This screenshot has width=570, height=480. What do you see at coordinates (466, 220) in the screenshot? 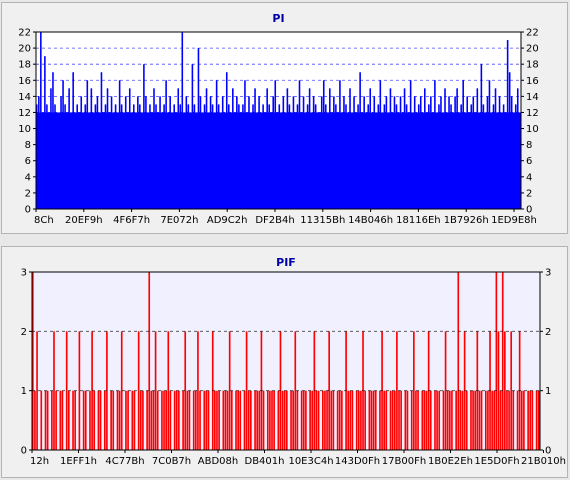
I see `x-tick-label: 1B7926h` at bounding box center [466, 220].